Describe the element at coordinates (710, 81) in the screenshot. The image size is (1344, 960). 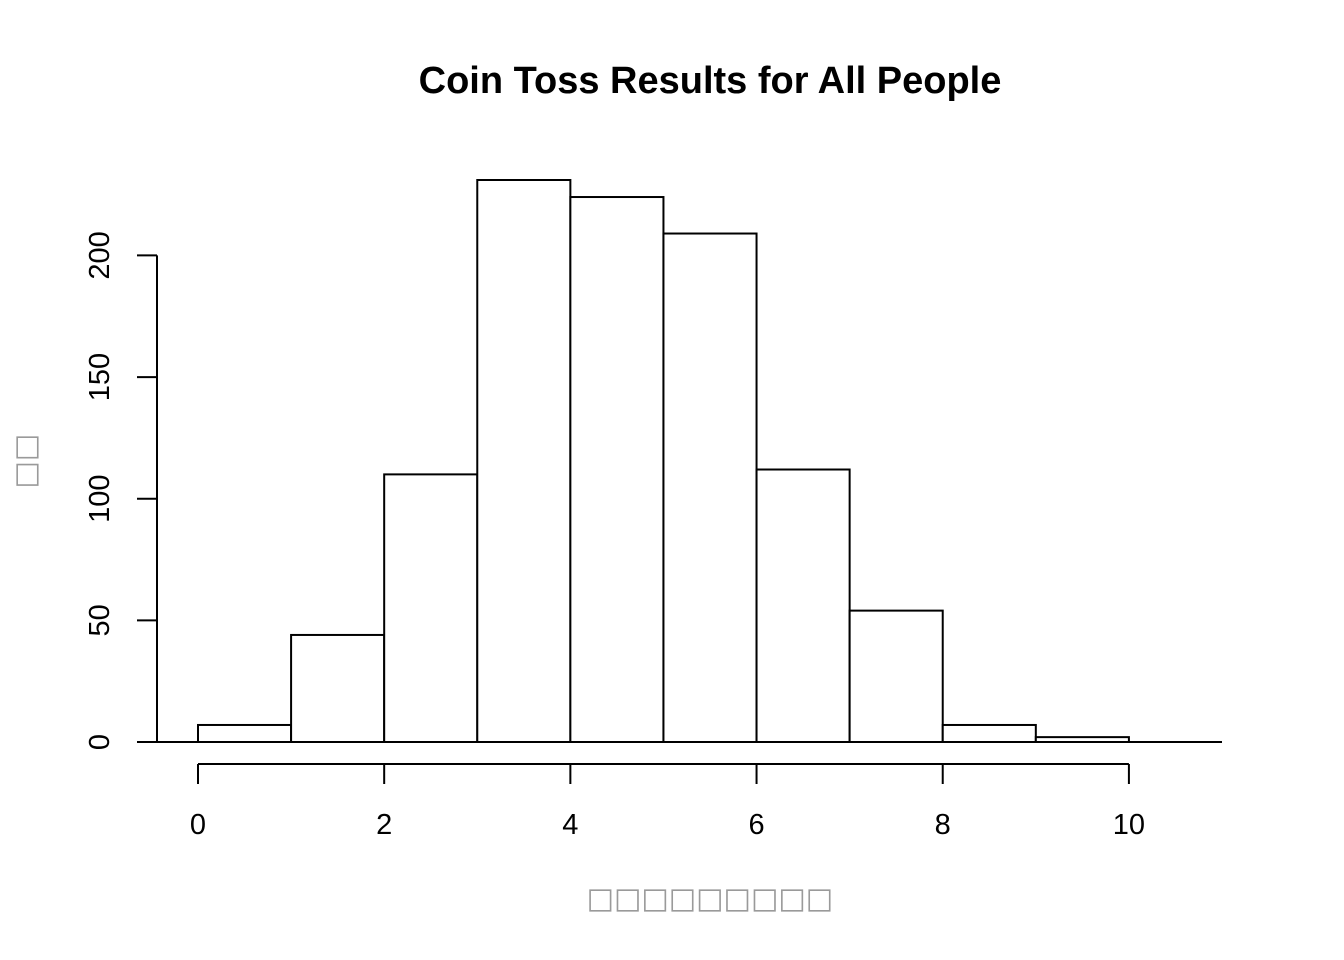
I see `chart-title: Coin Toss Results for All People` at that location.